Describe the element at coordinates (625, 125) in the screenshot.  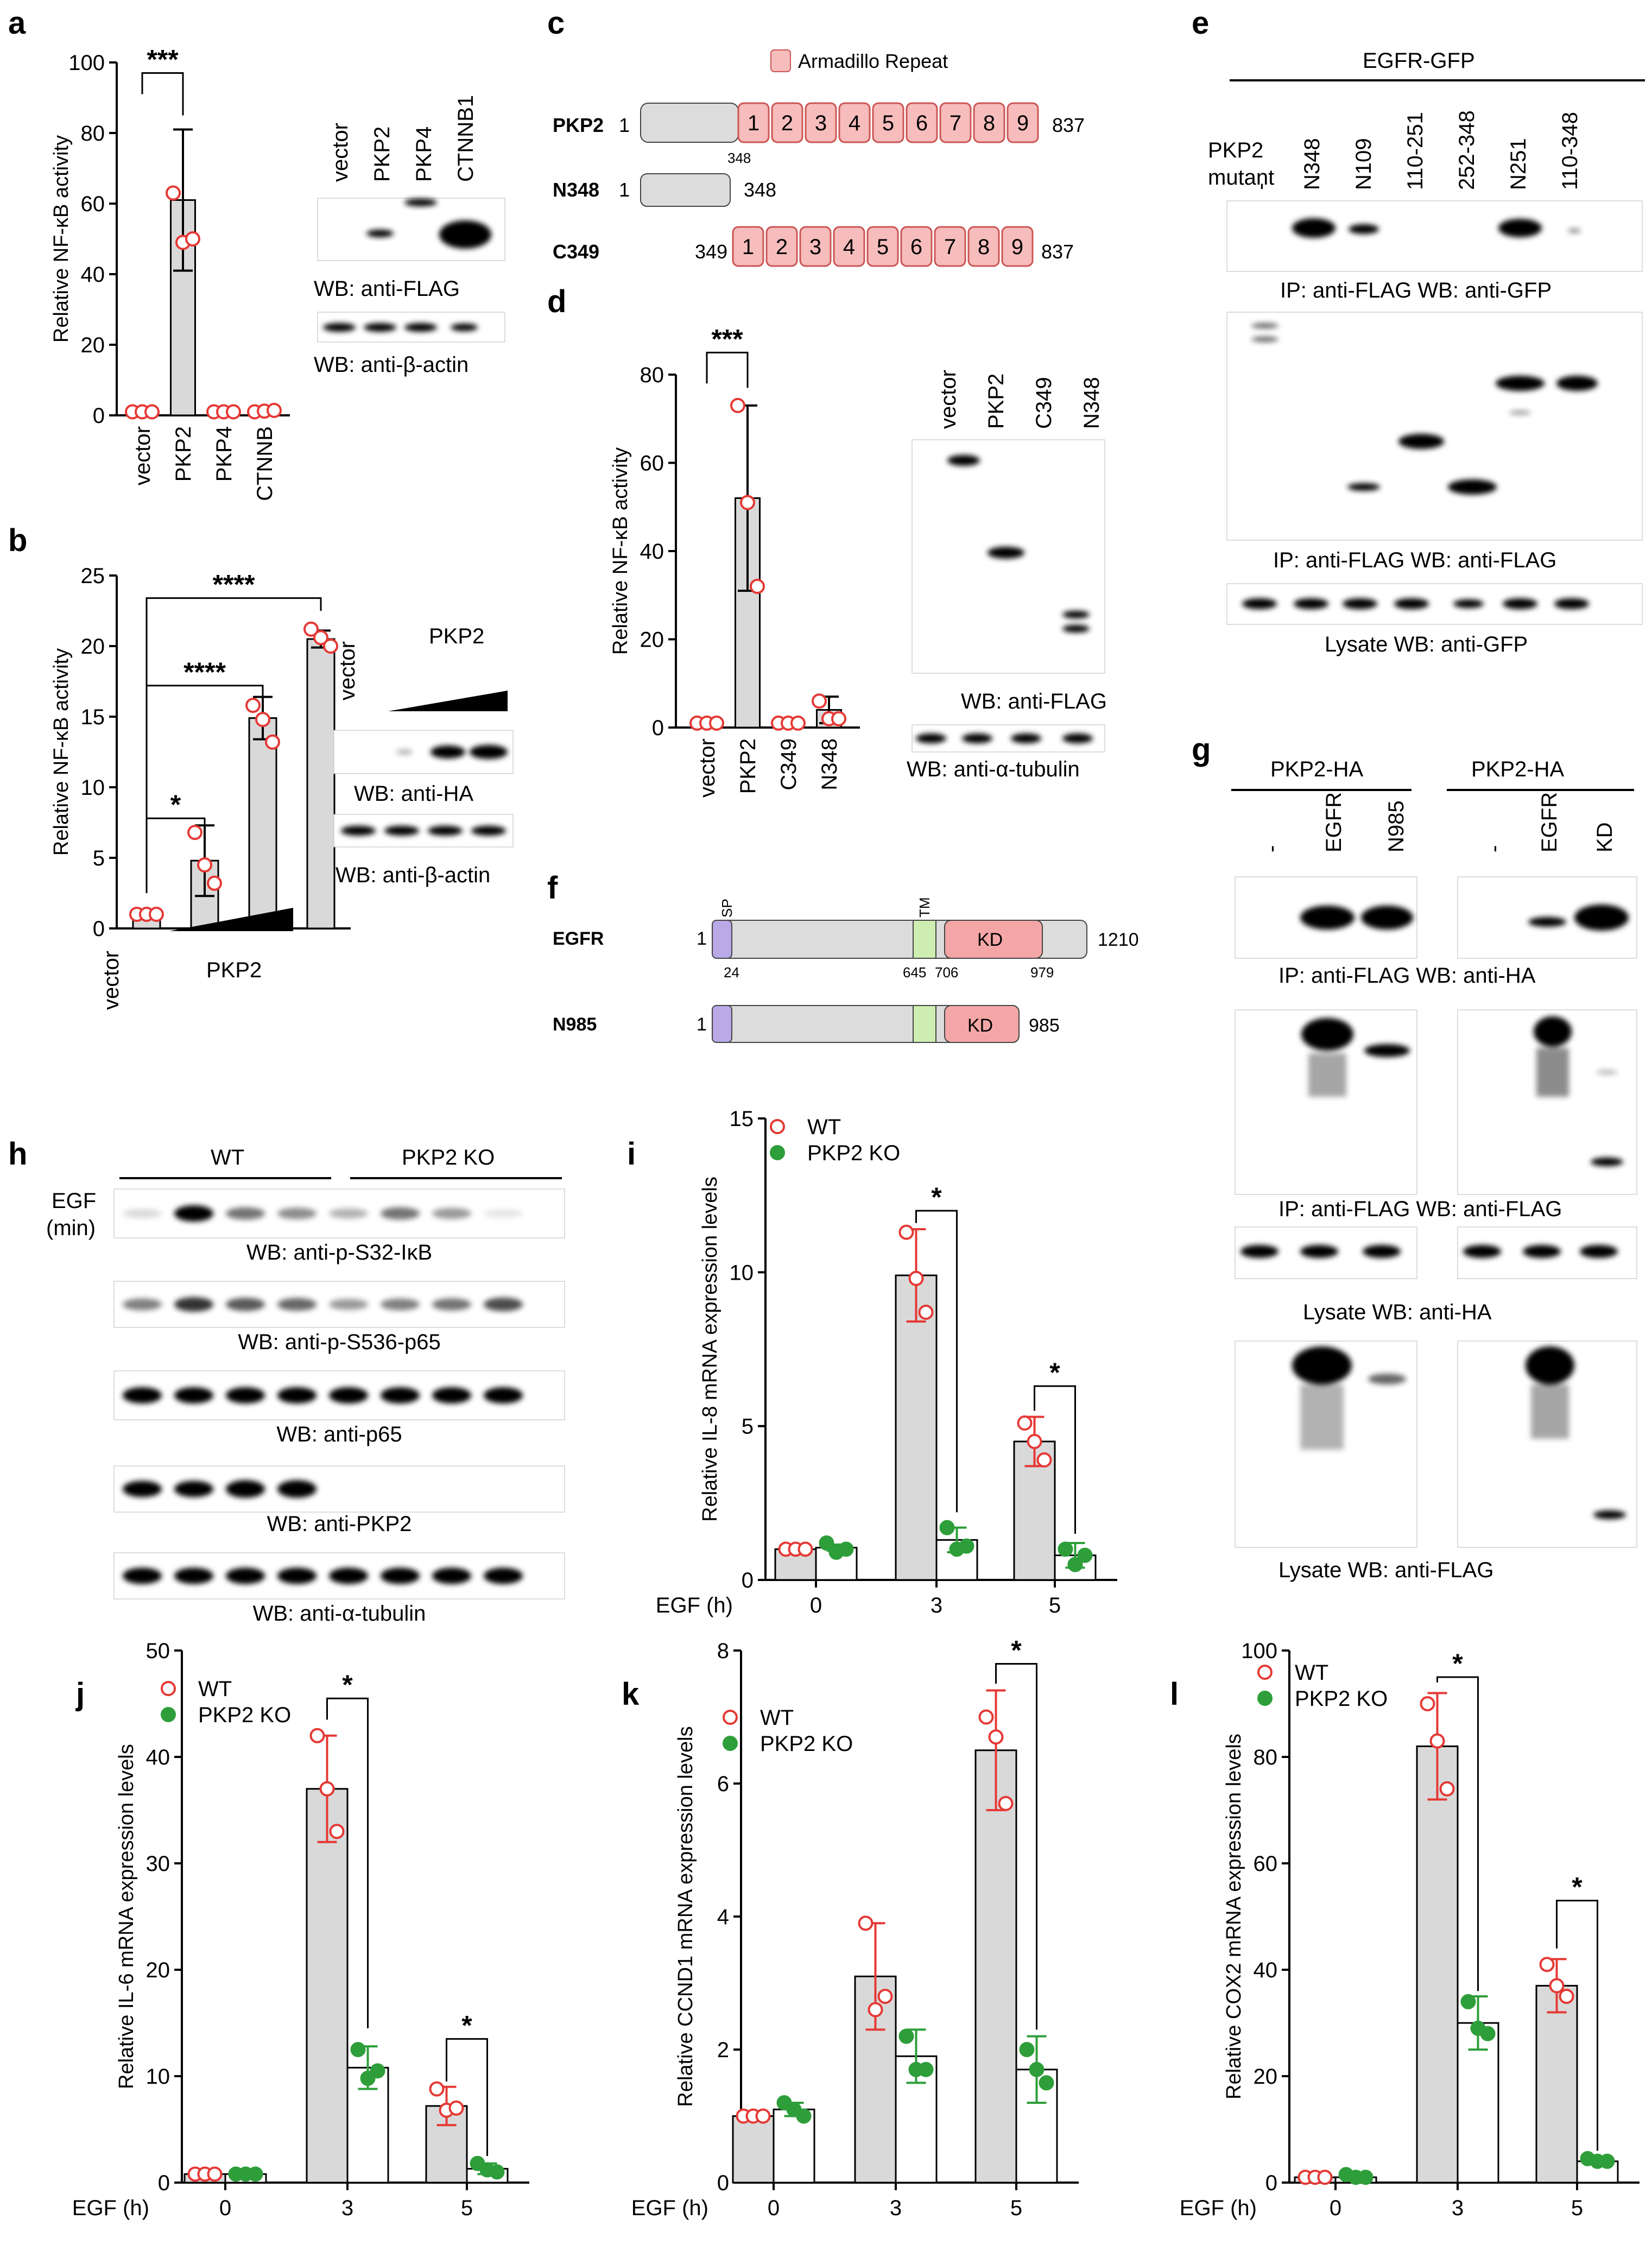
I see `pkp2-row-start: 1` at that location.